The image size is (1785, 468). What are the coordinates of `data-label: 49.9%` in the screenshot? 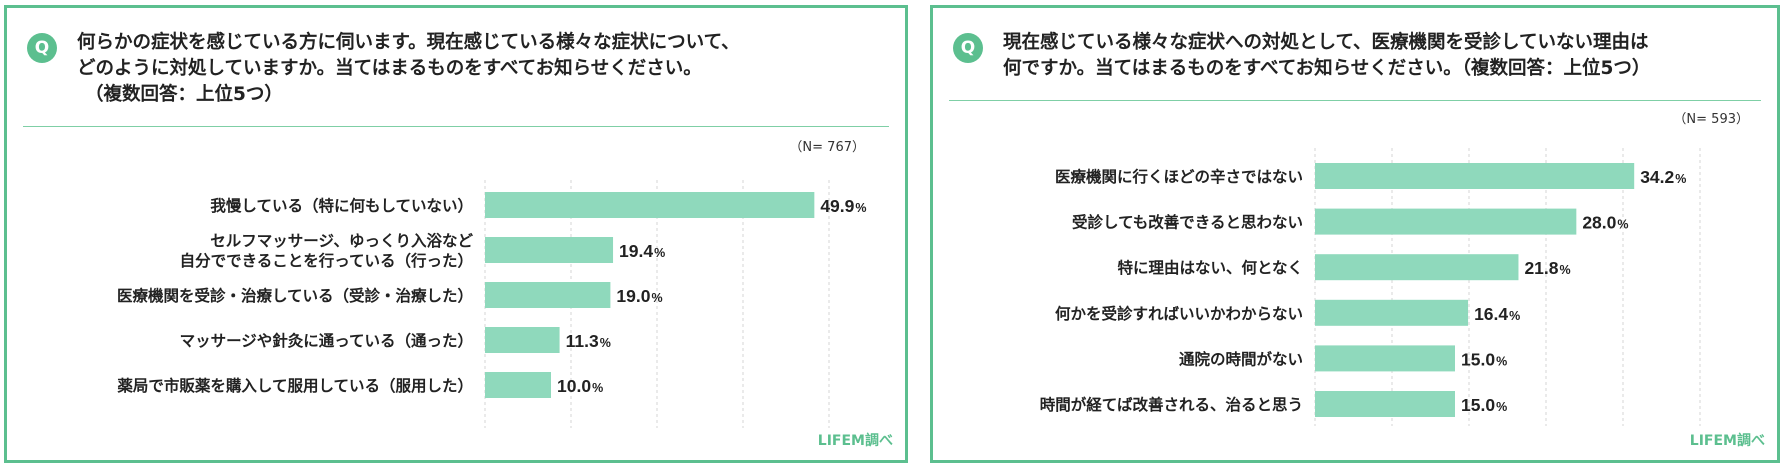 It's located at (843, 206).